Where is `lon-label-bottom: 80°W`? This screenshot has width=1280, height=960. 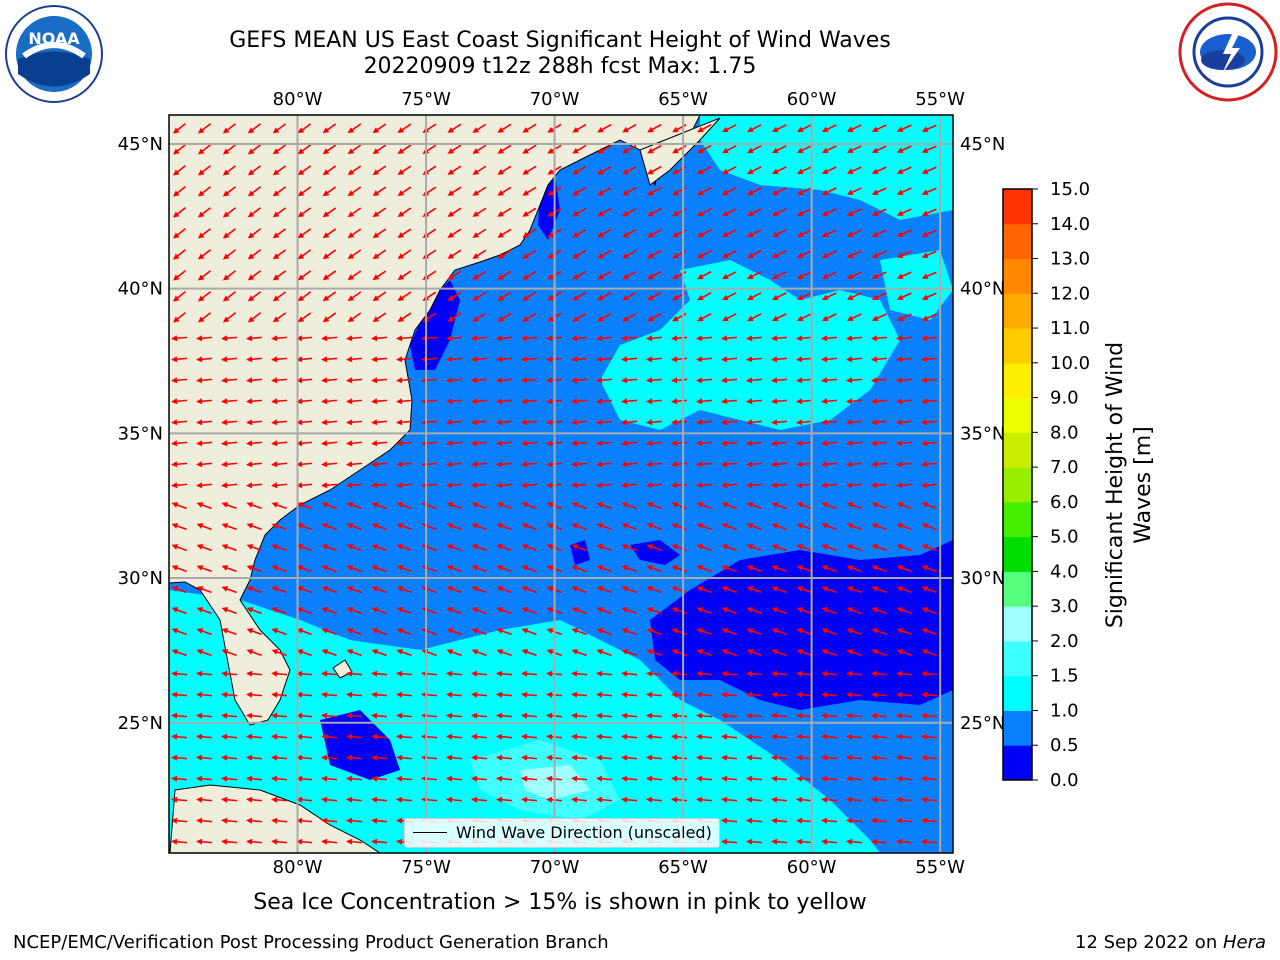 lon-label-bottom: 80°W is located at coordinates (298, 867).